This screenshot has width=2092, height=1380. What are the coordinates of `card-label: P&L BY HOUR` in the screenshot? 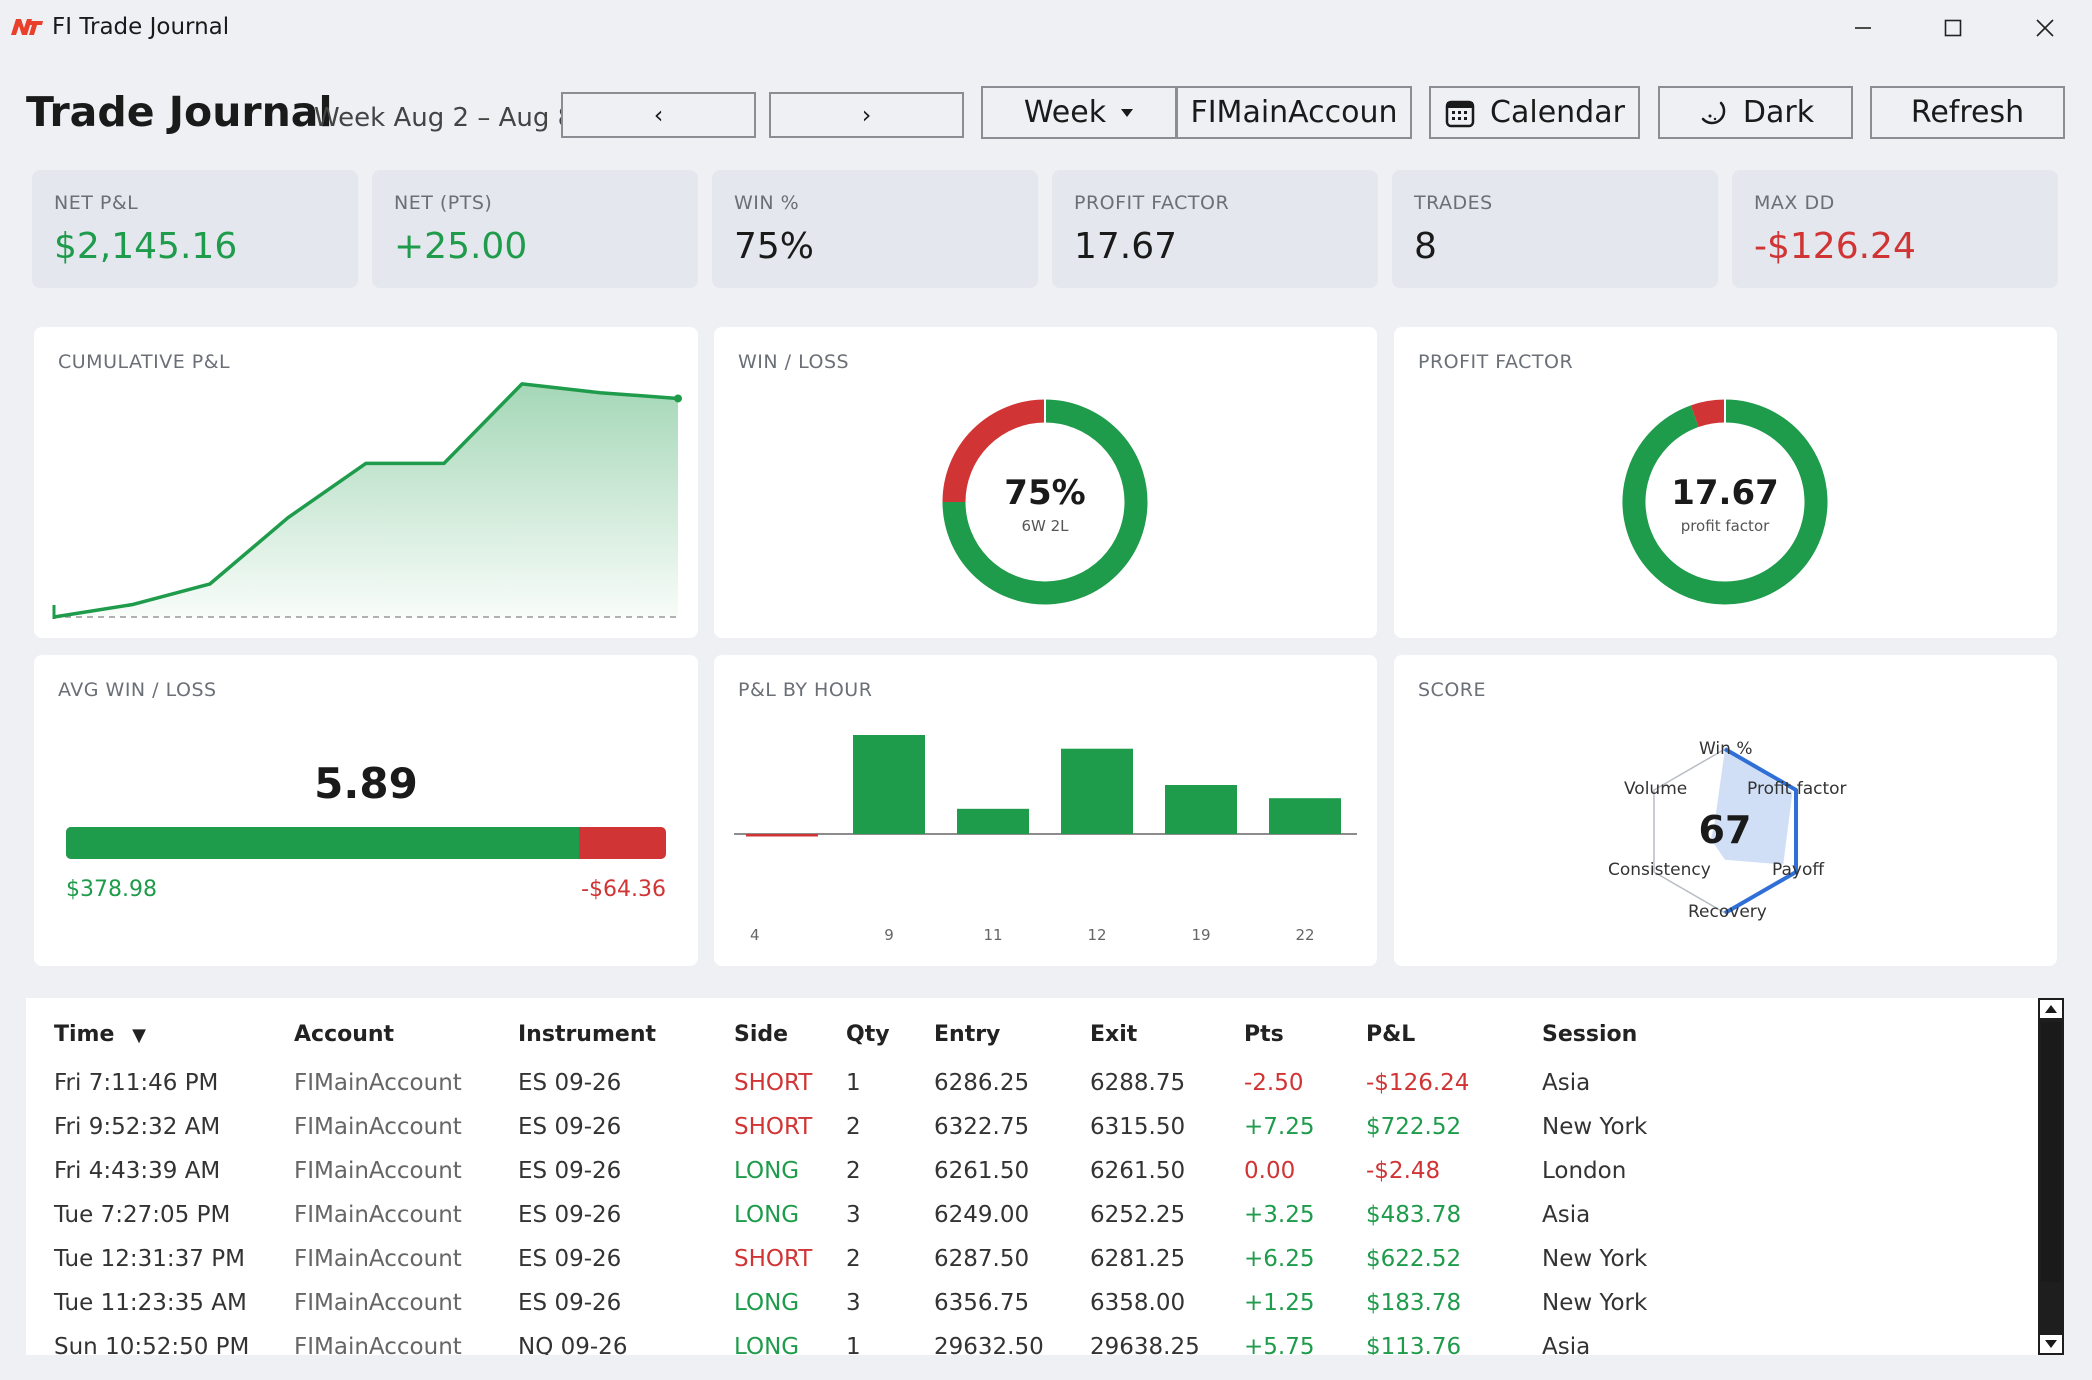 It's located at (805, 690).